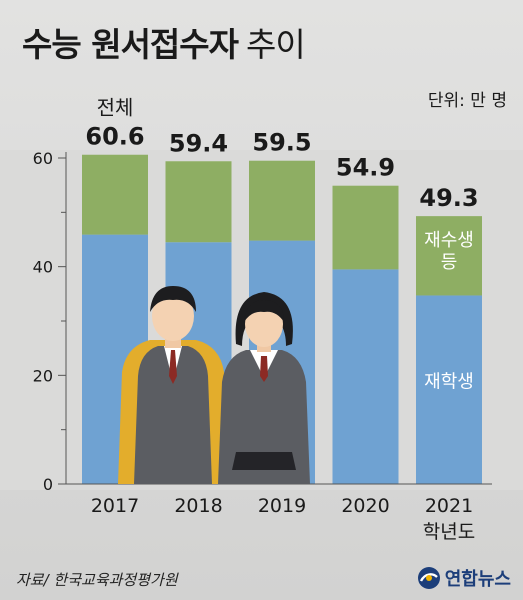  I want to click on students-illustration, so click(214, 385).